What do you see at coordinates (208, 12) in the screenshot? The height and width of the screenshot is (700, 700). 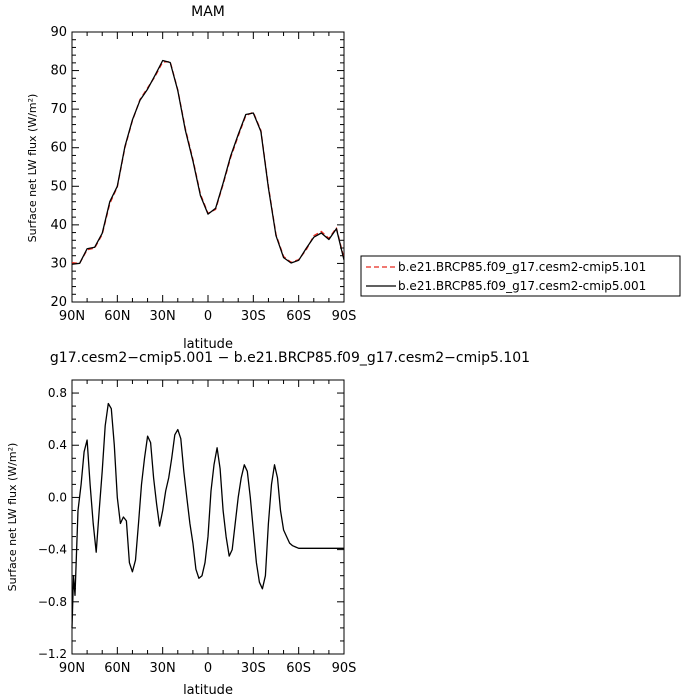 I see `top-chart-title: MAM` at bounding box center [208, 12].